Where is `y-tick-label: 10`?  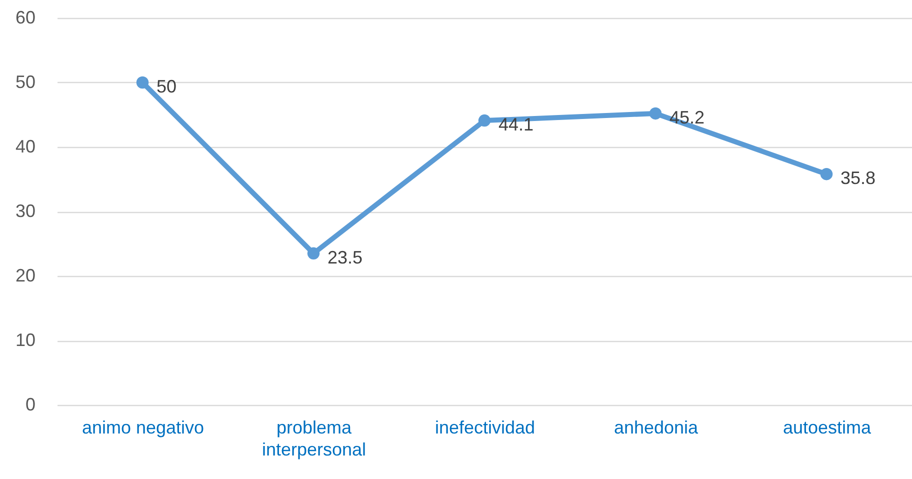 y-tick-label: 10 is located at coordinates (25, 340).